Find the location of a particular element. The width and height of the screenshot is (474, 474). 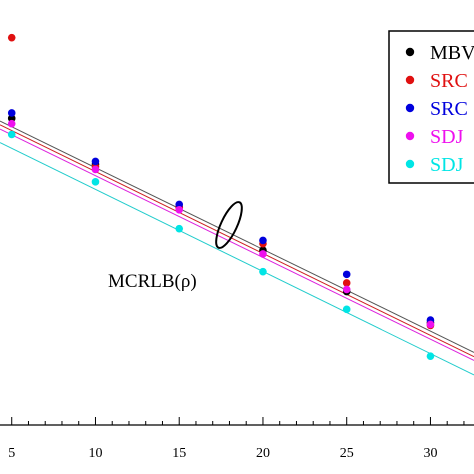

x-tick-label: 15 is located at coordinates (179, 453).